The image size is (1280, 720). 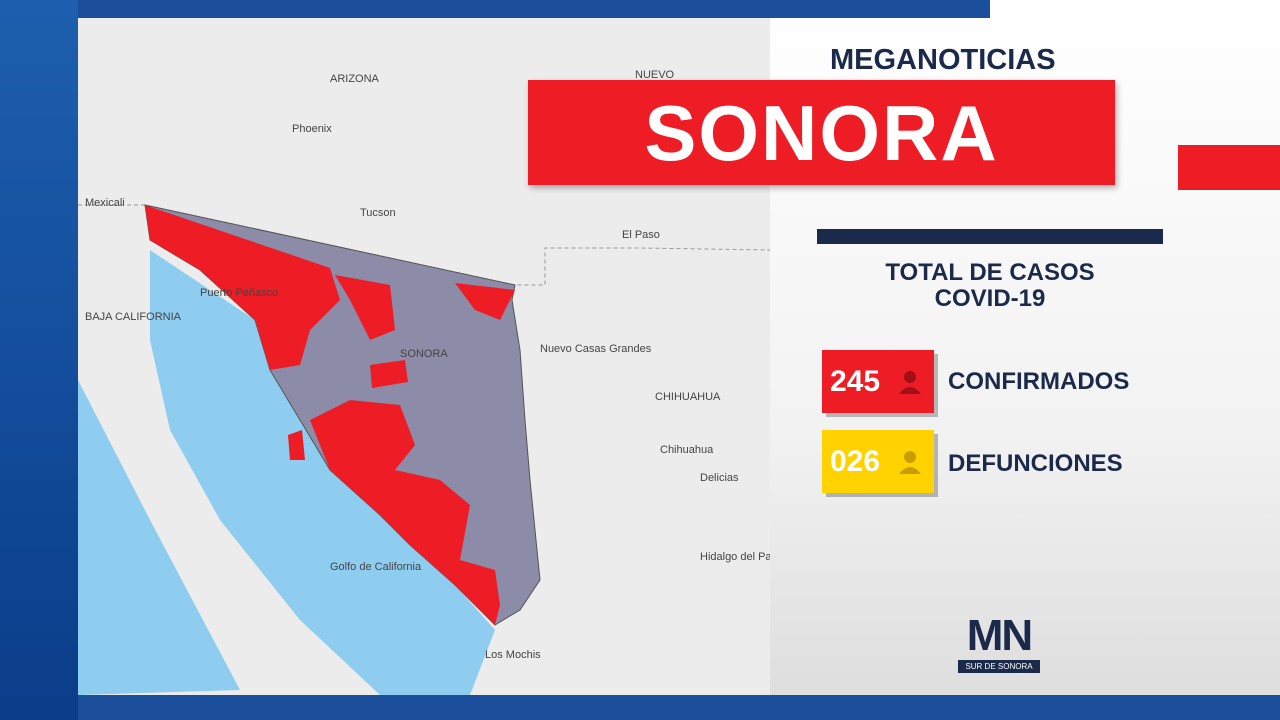 I want to click on top-bar, so click(x=534, y=9).